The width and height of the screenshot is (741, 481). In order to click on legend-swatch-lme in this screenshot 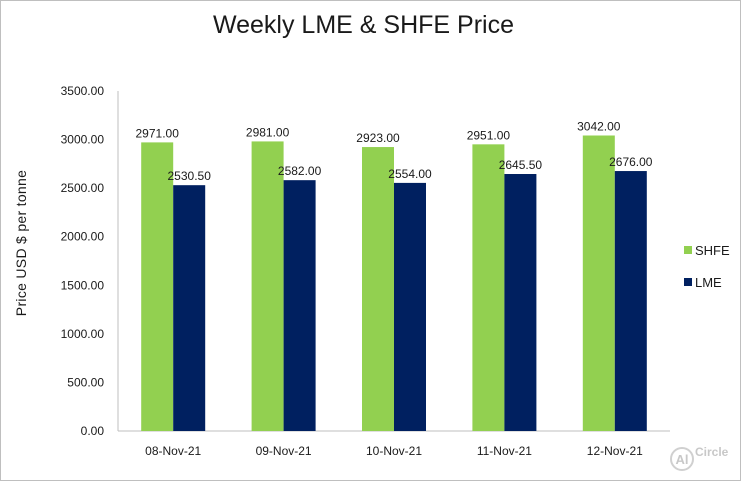, I will do `click(688, 282)`.